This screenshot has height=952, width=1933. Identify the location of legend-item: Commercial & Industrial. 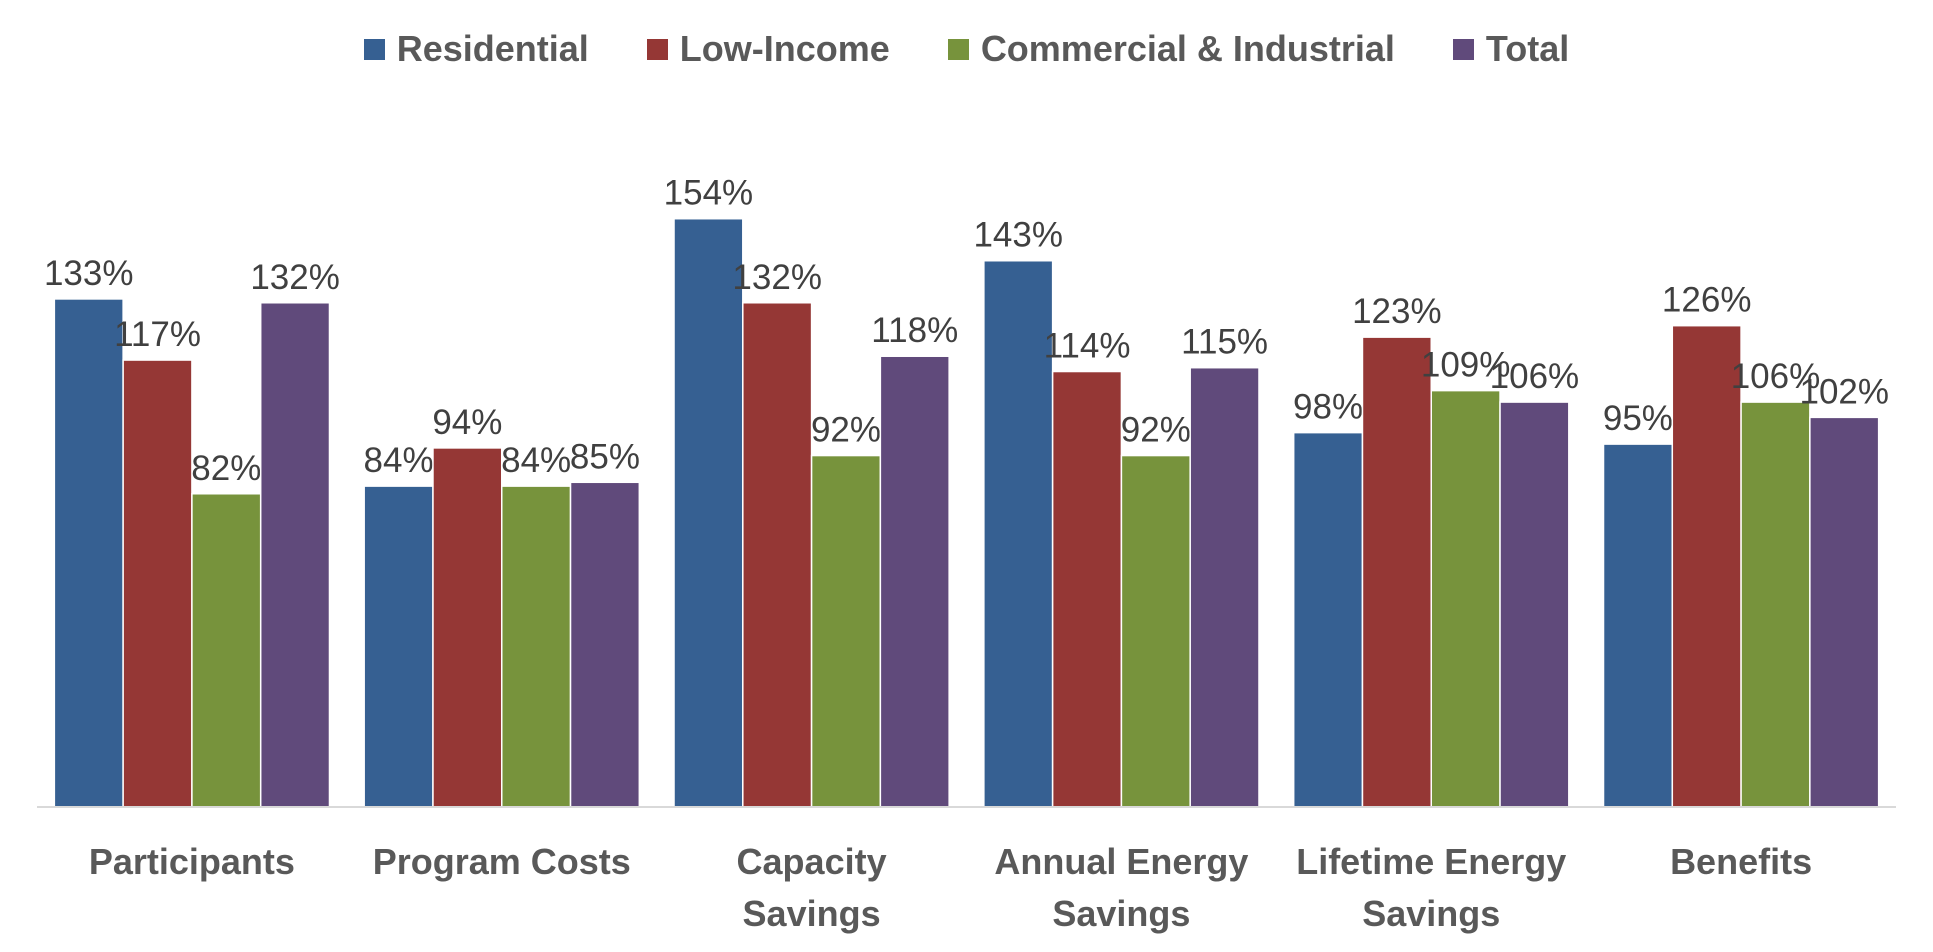
(1171, 49).